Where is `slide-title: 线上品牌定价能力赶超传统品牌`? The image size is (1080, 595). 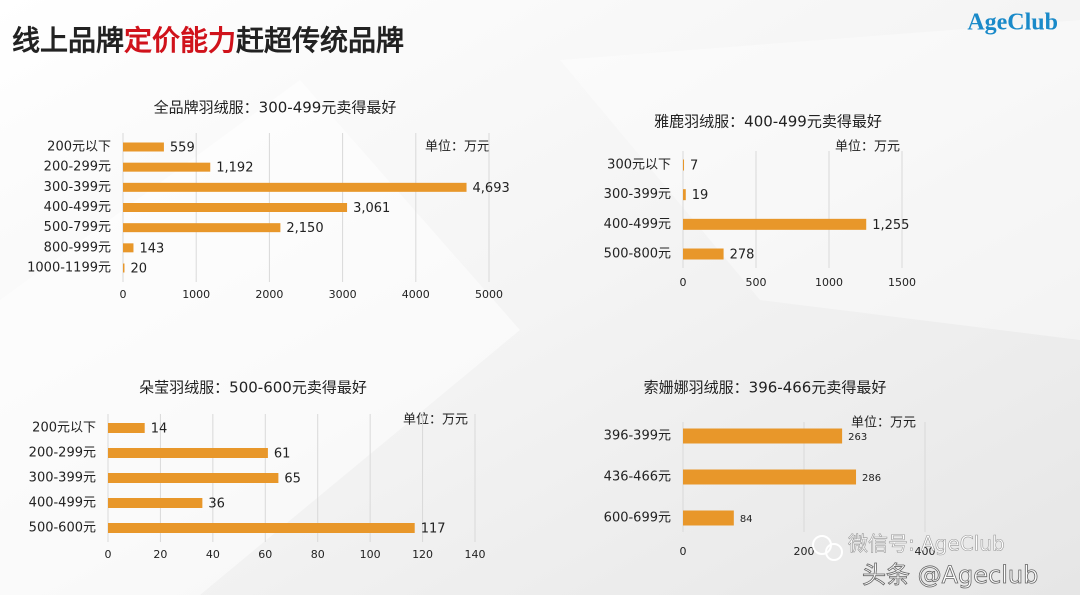
slide-title: 线上品牌定价能力赶超传统品牌 is located at coordinates (208, 40).